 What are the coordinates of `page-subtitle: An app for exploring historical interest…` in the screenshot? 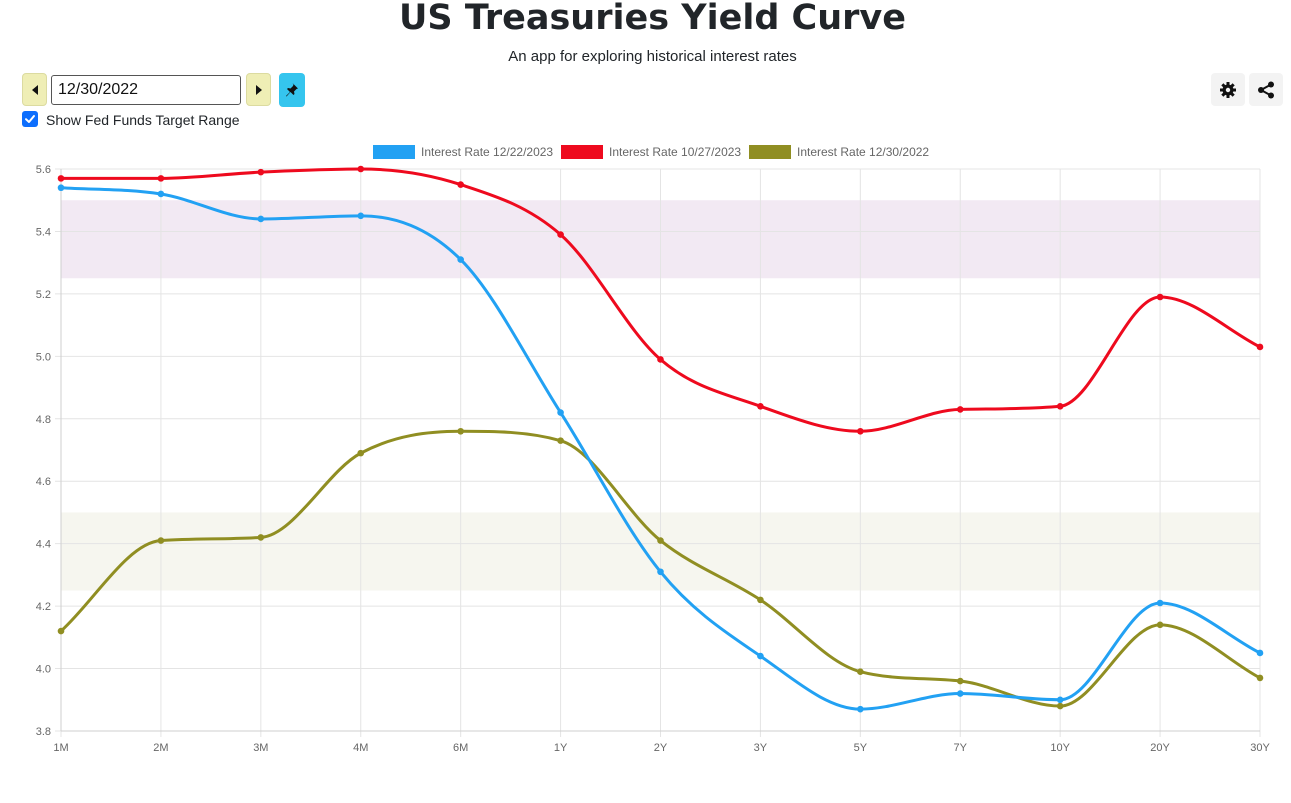 It's located at (652, 56).